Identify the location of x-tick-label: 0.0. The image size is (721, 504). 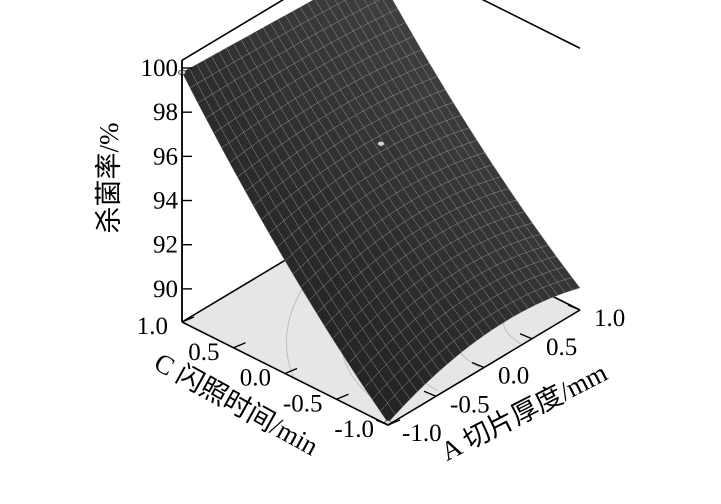
(513, 376).